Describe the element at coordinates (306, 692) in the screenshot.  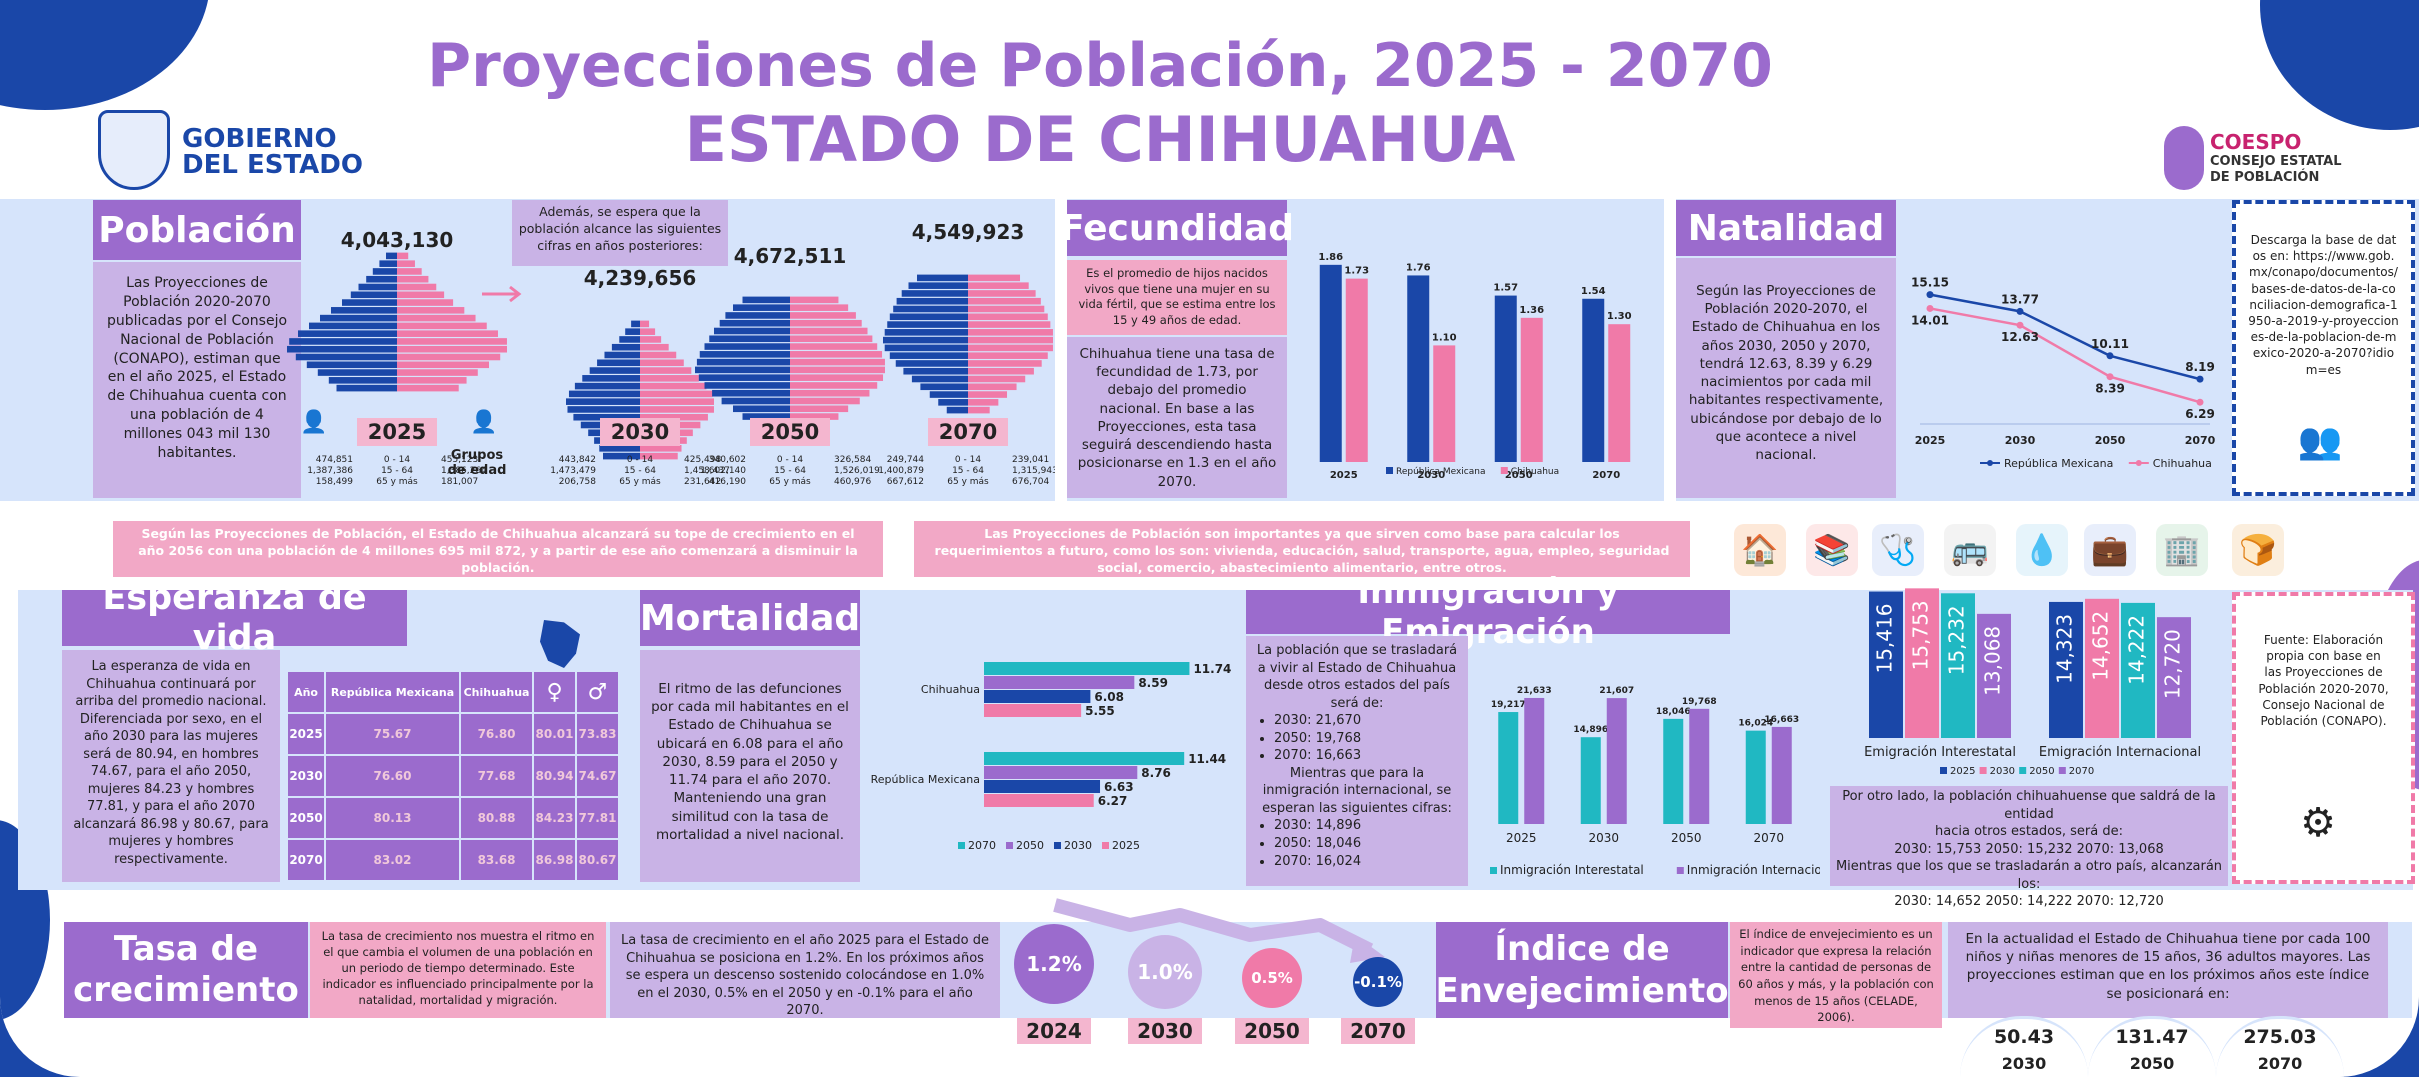
I see `table-header-cell: Año` at that location.